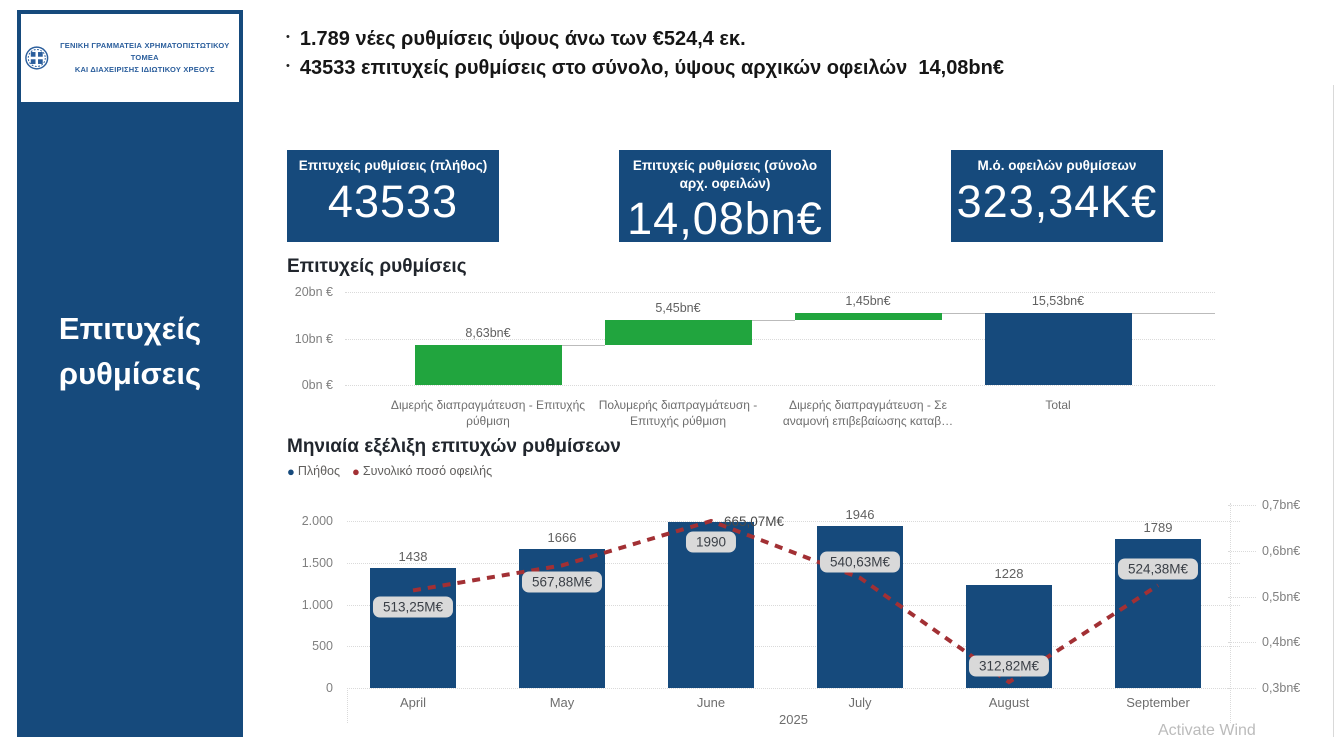 The width and height of the screenshot is (1336, 737). Describe the element at coordinates (319, 471) in the screenshot. I see `legend-label: Πλήθος` at that location.